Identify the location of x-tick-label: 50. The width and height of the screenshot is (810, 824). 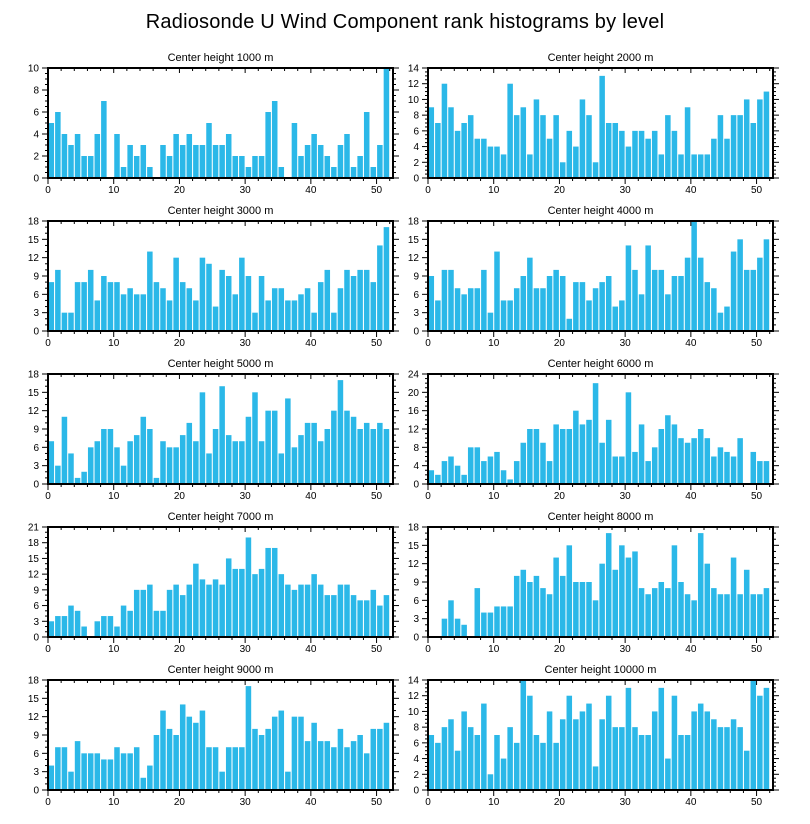
(757, 343).